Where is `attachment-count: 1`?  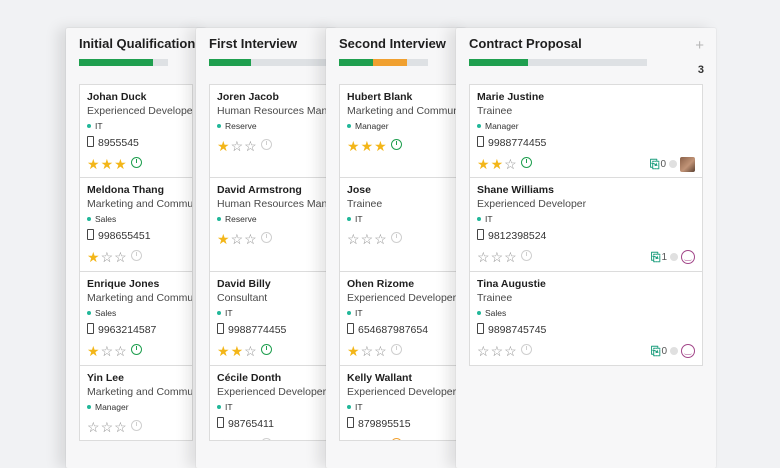 attachment-count: 1 is located at coordinates (664, 257).